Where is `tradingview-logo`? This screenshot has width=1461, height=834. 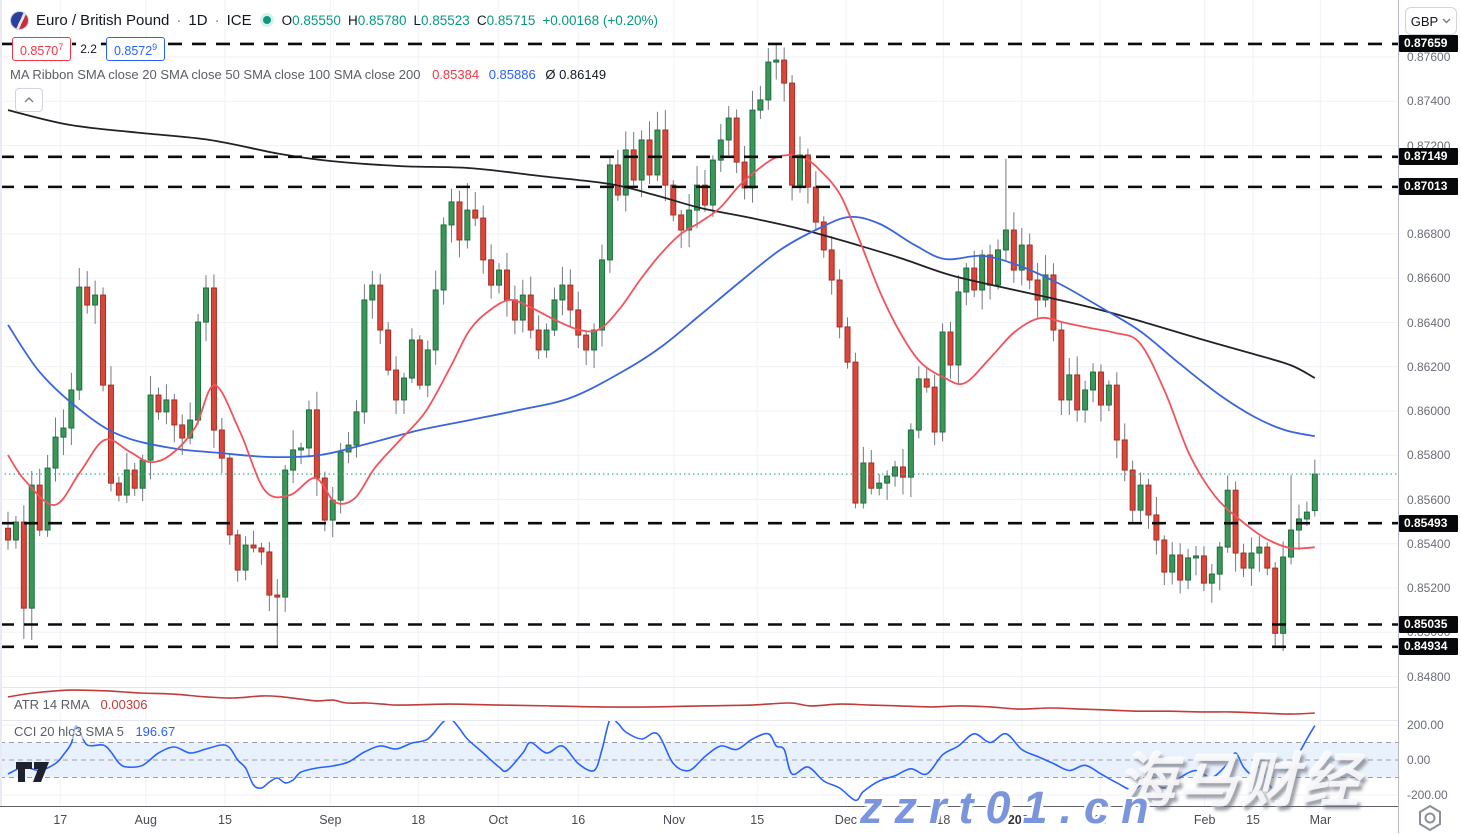
tradingview-logo is located at coordinates (35, 775).